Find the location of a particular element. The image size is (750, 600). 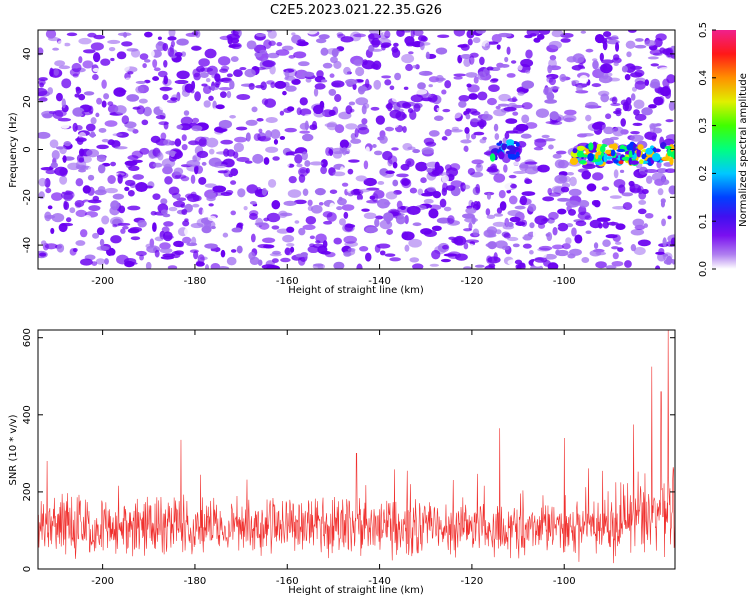

spectrogram-x-axis-label: Height of straight line (km) is located at coordinates (356, 290).